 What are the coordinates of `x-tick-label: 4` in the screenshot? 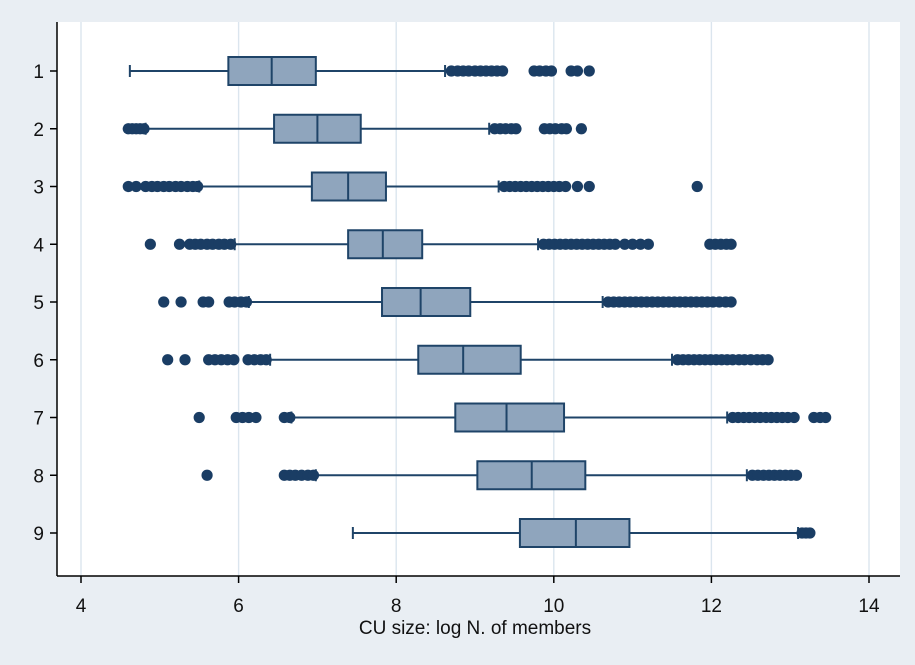 It's located at (81, 606).